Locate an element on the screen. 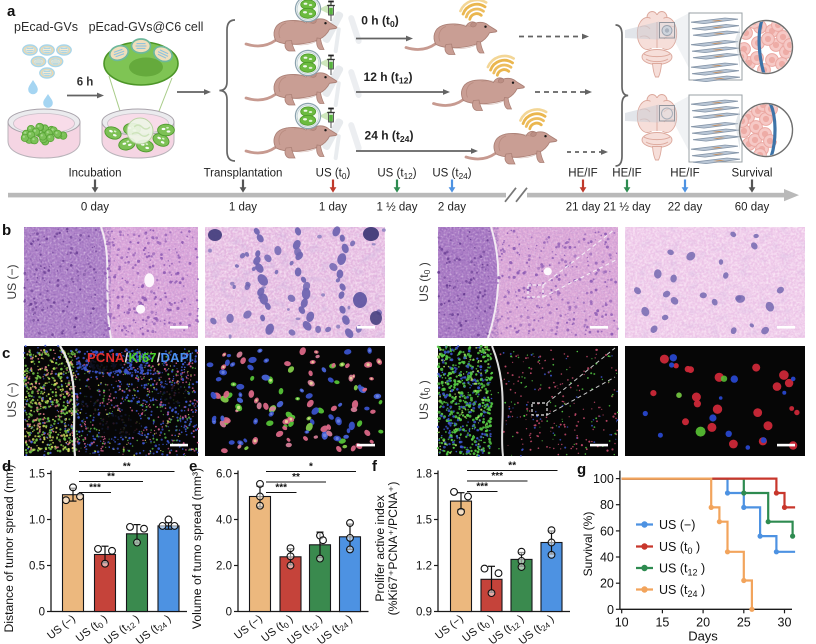  svg-text: 21 day is located at coordinates (583, 208).